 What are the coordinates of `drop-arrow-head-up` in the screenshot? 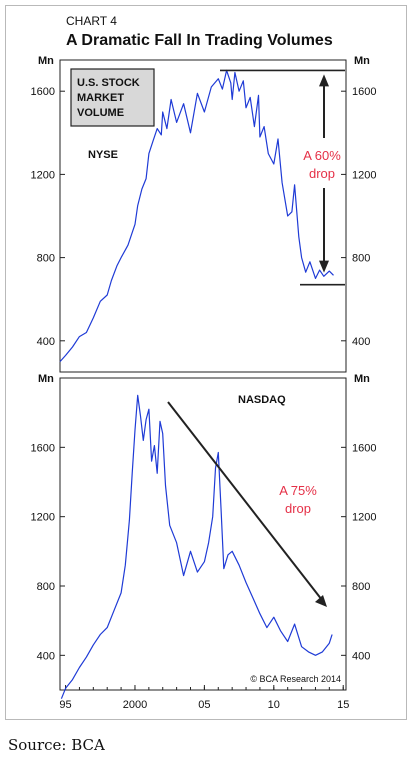 It's located at (324, 80).